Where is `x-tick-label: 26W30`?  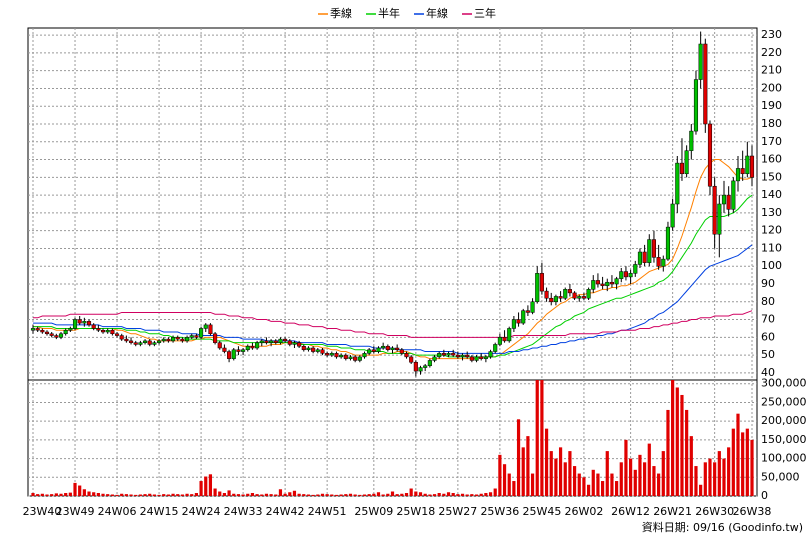 x-tick-label: 26W30 is located at coordinates (714, 511).